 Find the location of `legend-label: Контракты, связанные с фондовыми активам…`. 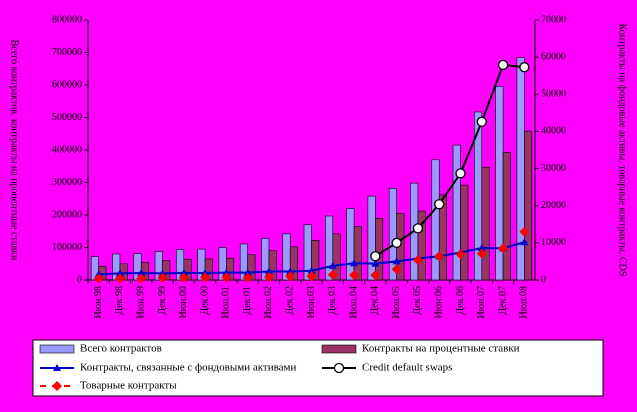

legend-label: Контракты, связанные с фондовыми активам… is located at coordinates (188, 368).